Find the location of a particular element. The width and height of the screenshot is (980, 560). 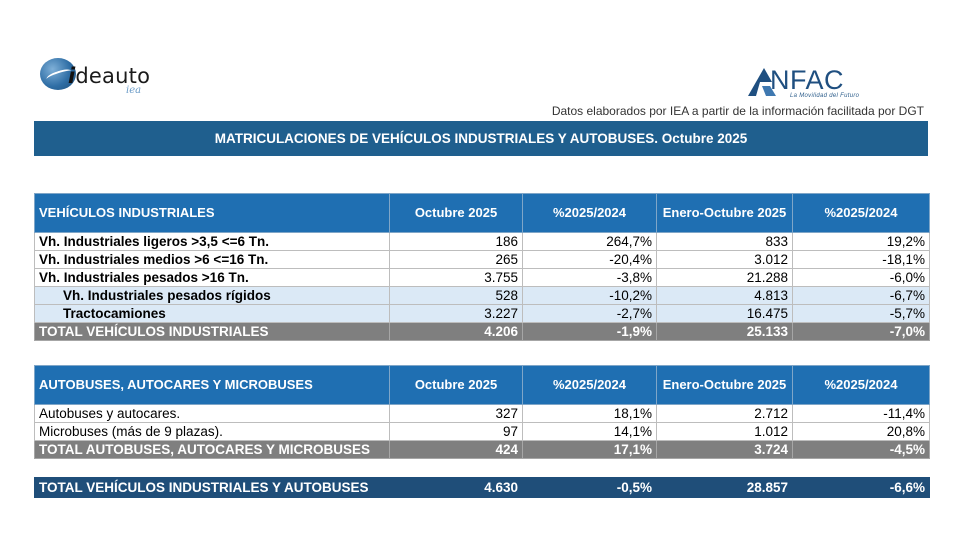

row-month: 186 is located at coordinates (456, 241).